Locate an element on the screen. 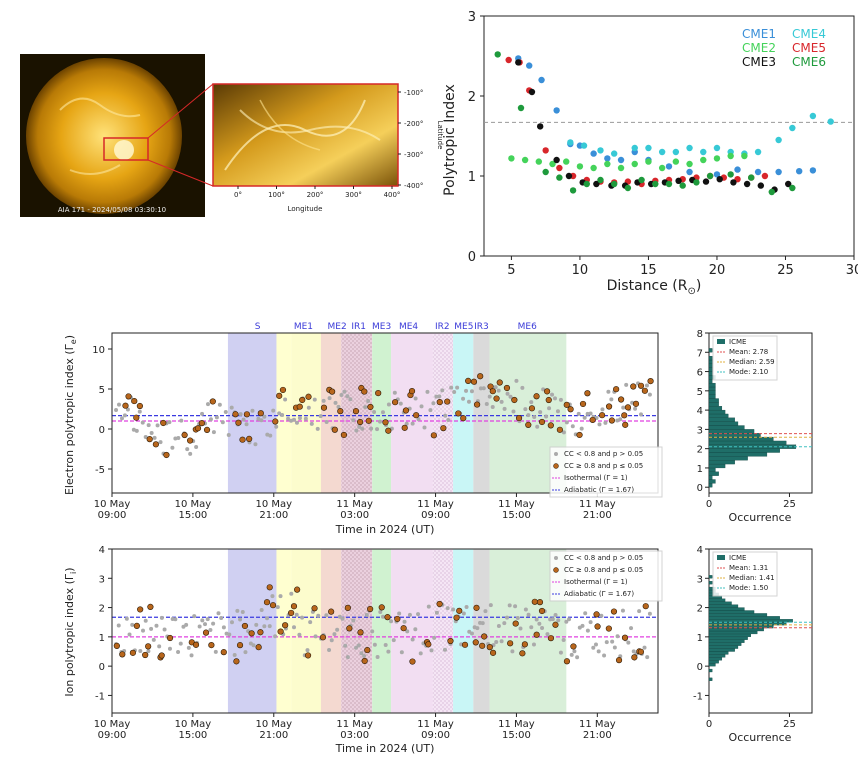  inset-xtick-label: 100° is located at coordinates (276, 195).